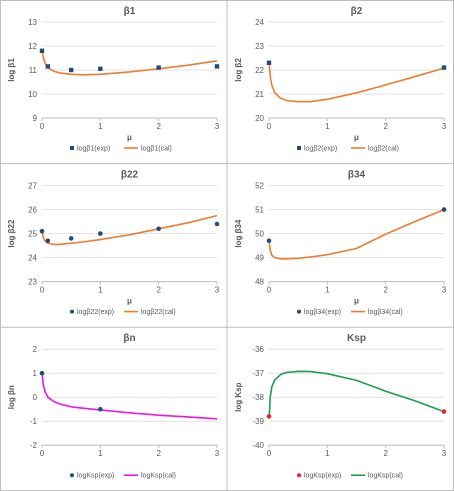 This screenshot has width=454, height=491. I want to click on y-tick-label: 9, so click(35, 118).